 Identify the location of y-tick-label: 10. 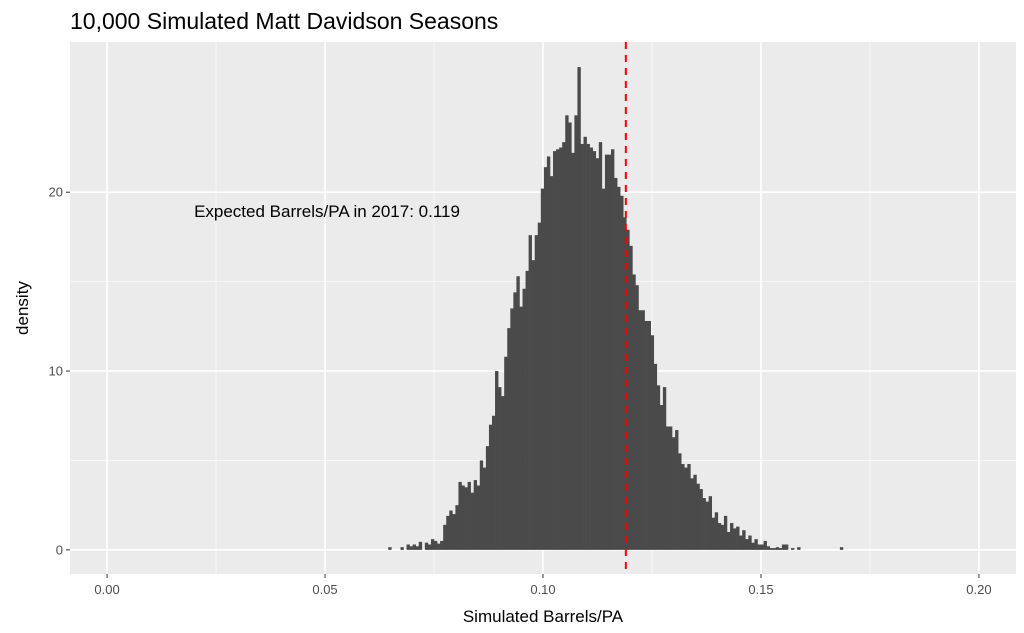
(56, 371).